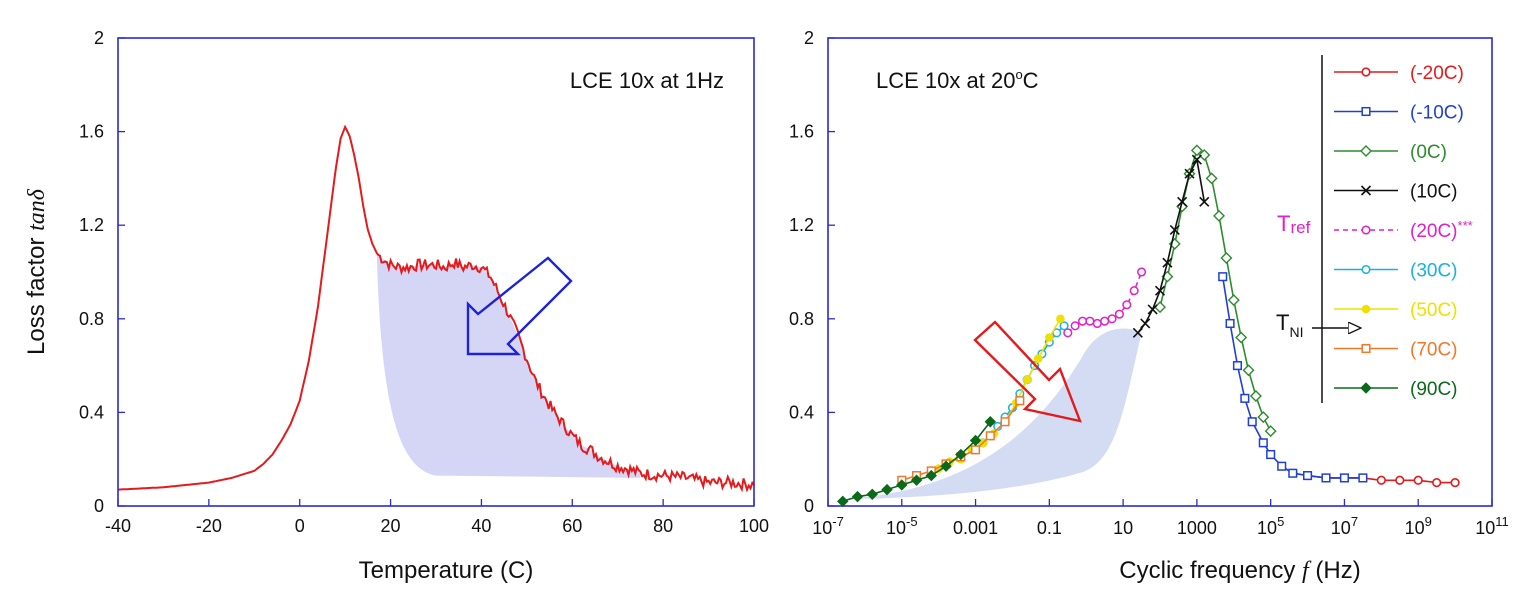 The width and height of the screenshot is (1536, 606). Describe the element at coordinates (36, 296) in the screenshot. I see `left-y-label-main: Loss factor` at that location.